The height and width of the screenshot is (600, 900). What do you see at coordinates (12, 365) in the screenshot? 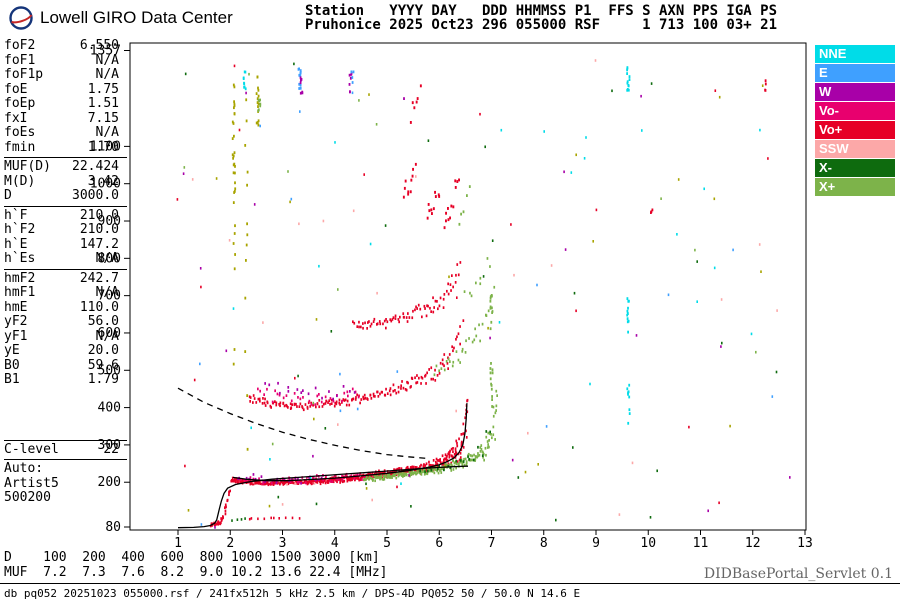
I see `param-label: B0` at bounding box center [12, 365].